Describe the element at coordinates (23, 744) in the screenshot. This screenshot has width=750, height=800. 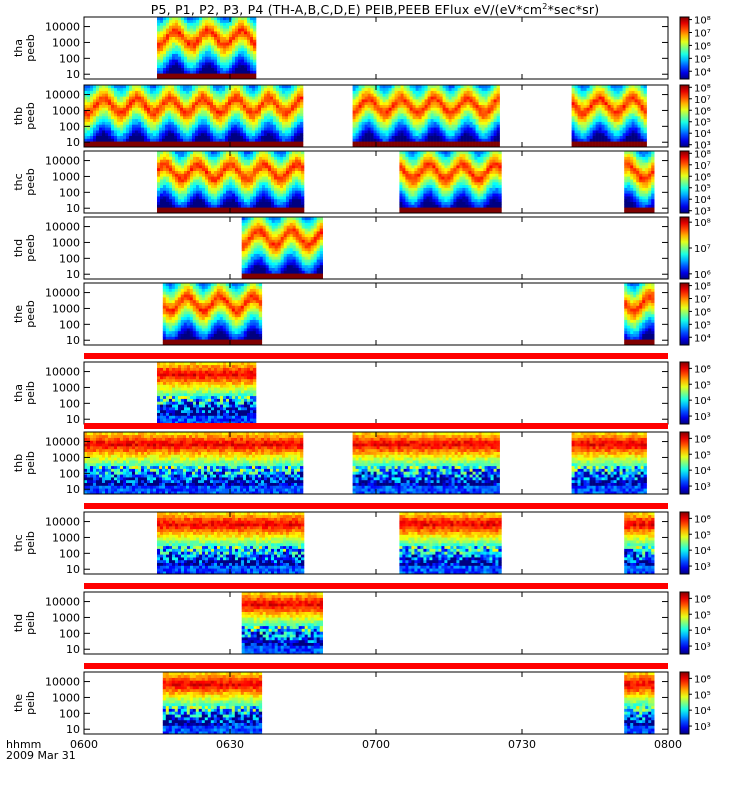
I see `x-axis-label: hhmm` at that location.